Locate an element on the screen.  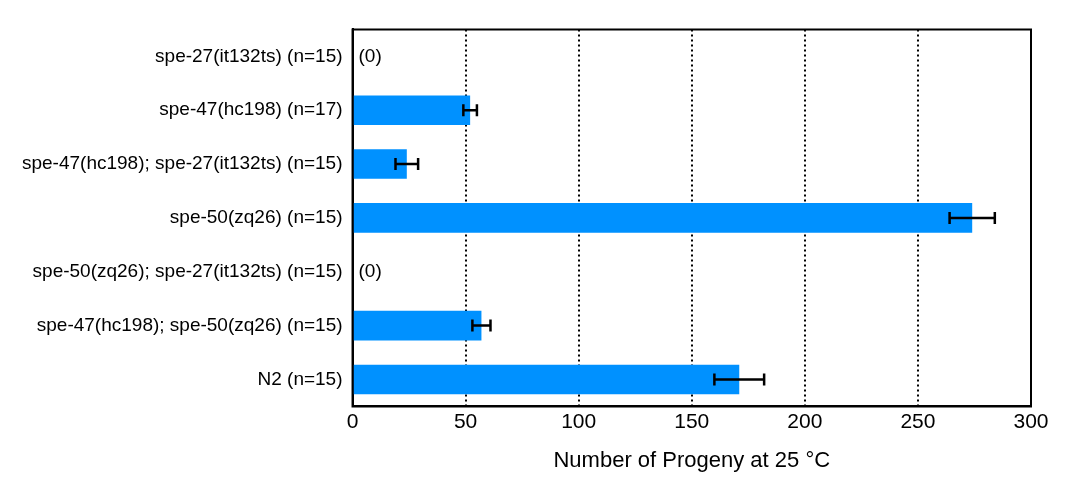
x-tick-label: 150 is located at coordinates (692, 420).